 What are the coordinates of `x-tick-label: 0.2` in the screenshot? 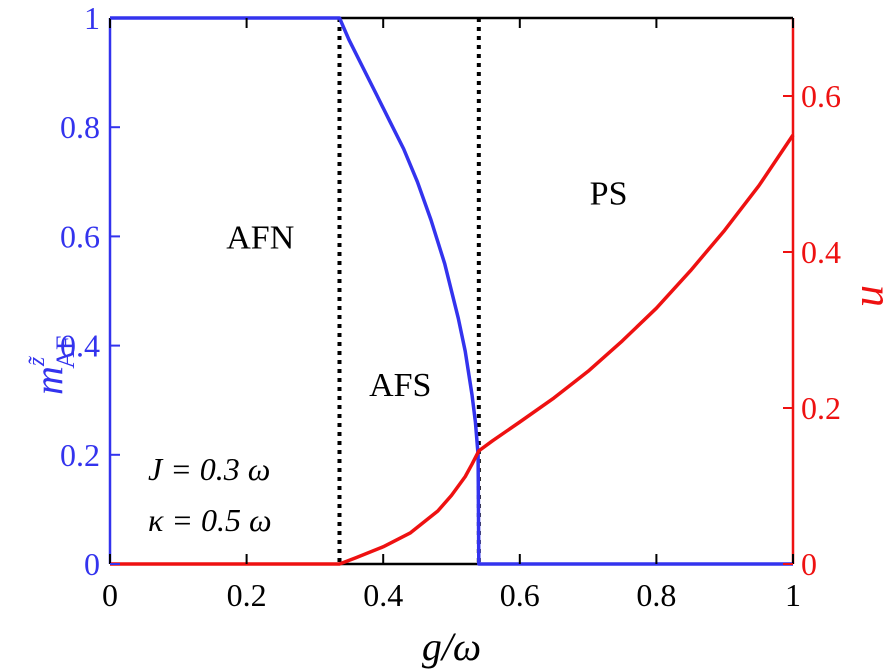 It's located at (247, 595).